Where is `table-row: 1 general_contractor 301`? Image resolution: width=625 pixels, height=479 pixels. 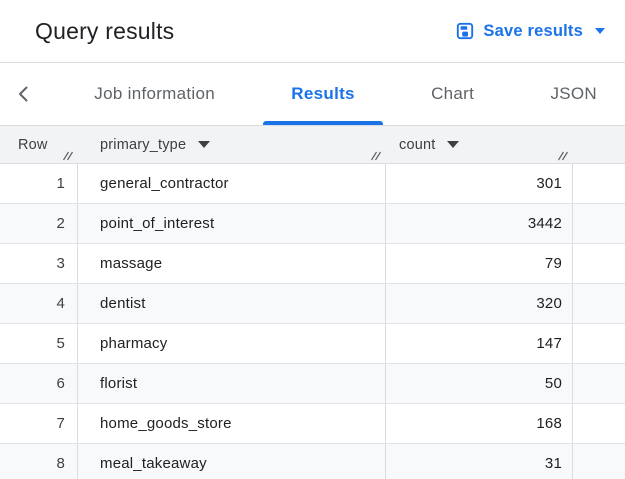
table-row: 1 general_contractor 301 is located at coordinates (312, 184).